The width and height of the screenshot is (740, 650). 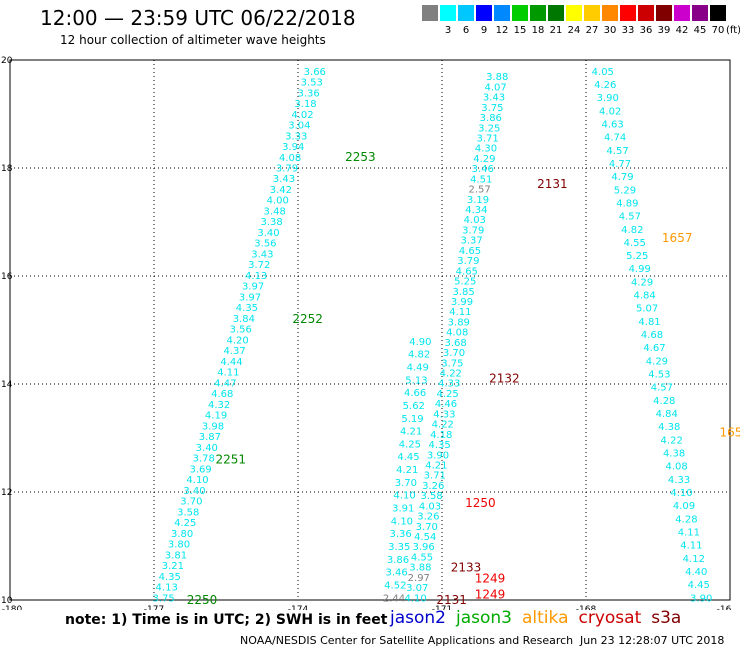 I want to click on swh-value: 4.02, so click(x=302, y=115).